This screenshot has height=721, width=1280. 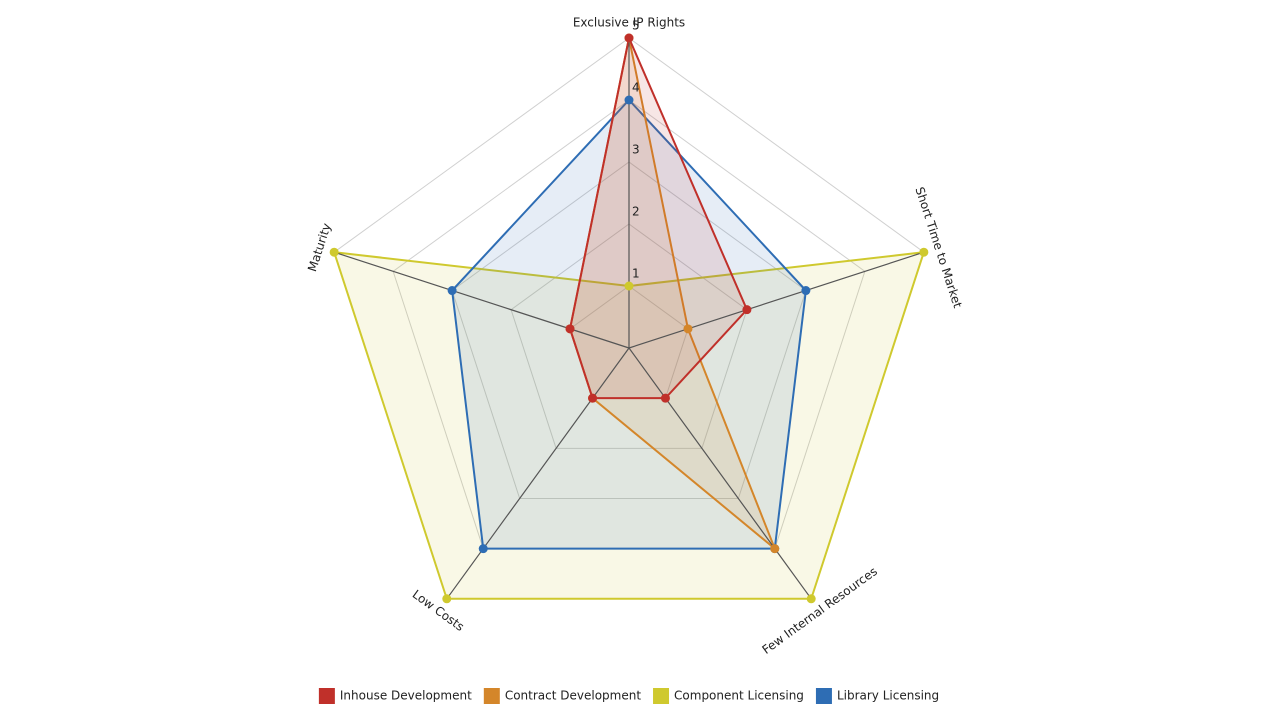 I want to click on category-label: Exclusive IP Rights, so click(x=629, y=23).